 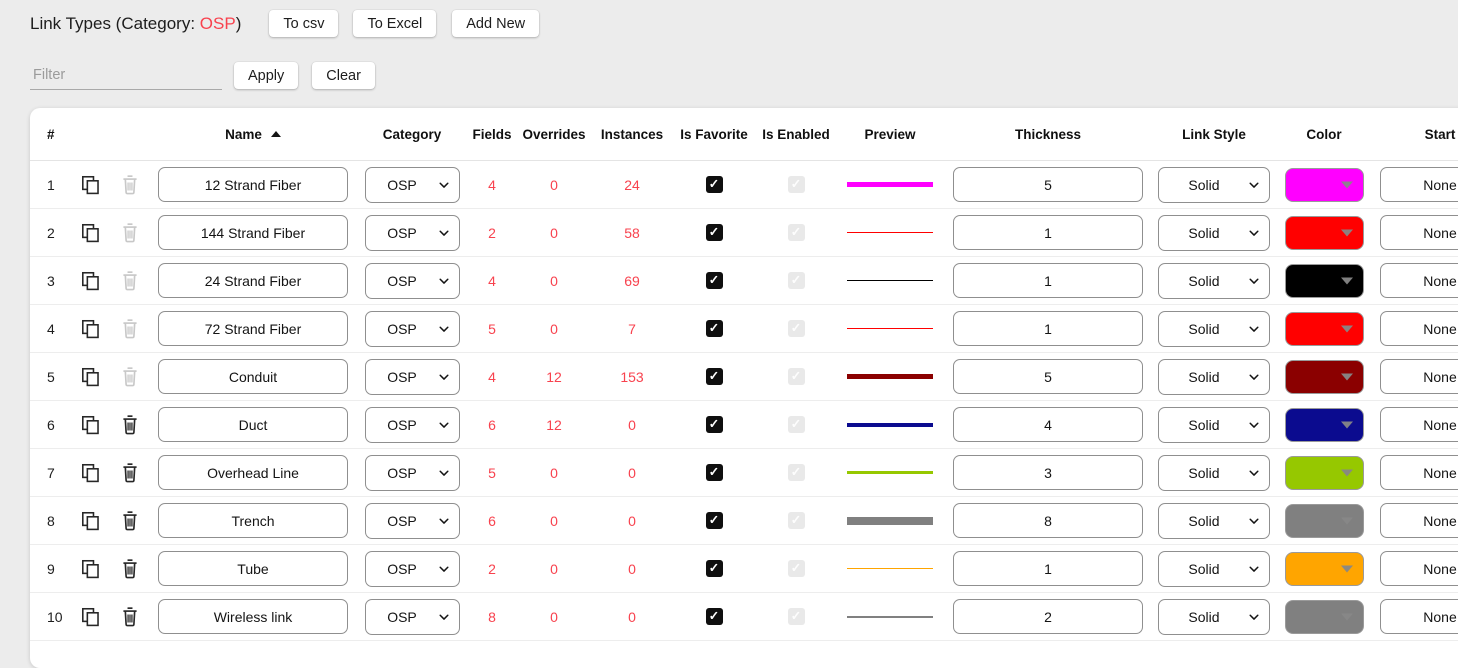 I want to click on apply-button: Apply, so click(x=266, y=75).